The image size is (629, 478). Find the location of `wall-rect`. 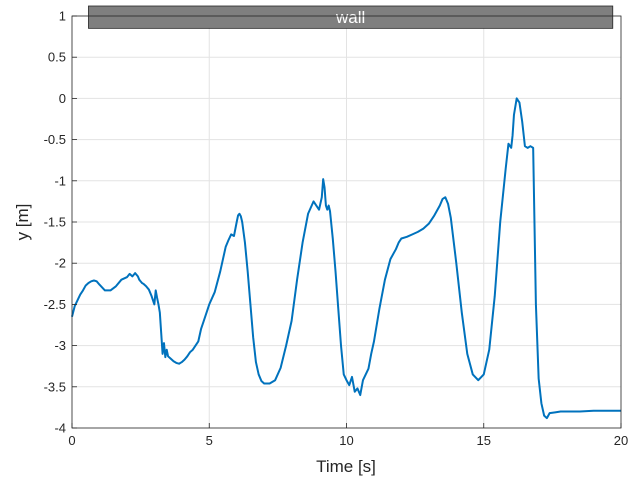

wall-rect is located at coordinates (351, 17).